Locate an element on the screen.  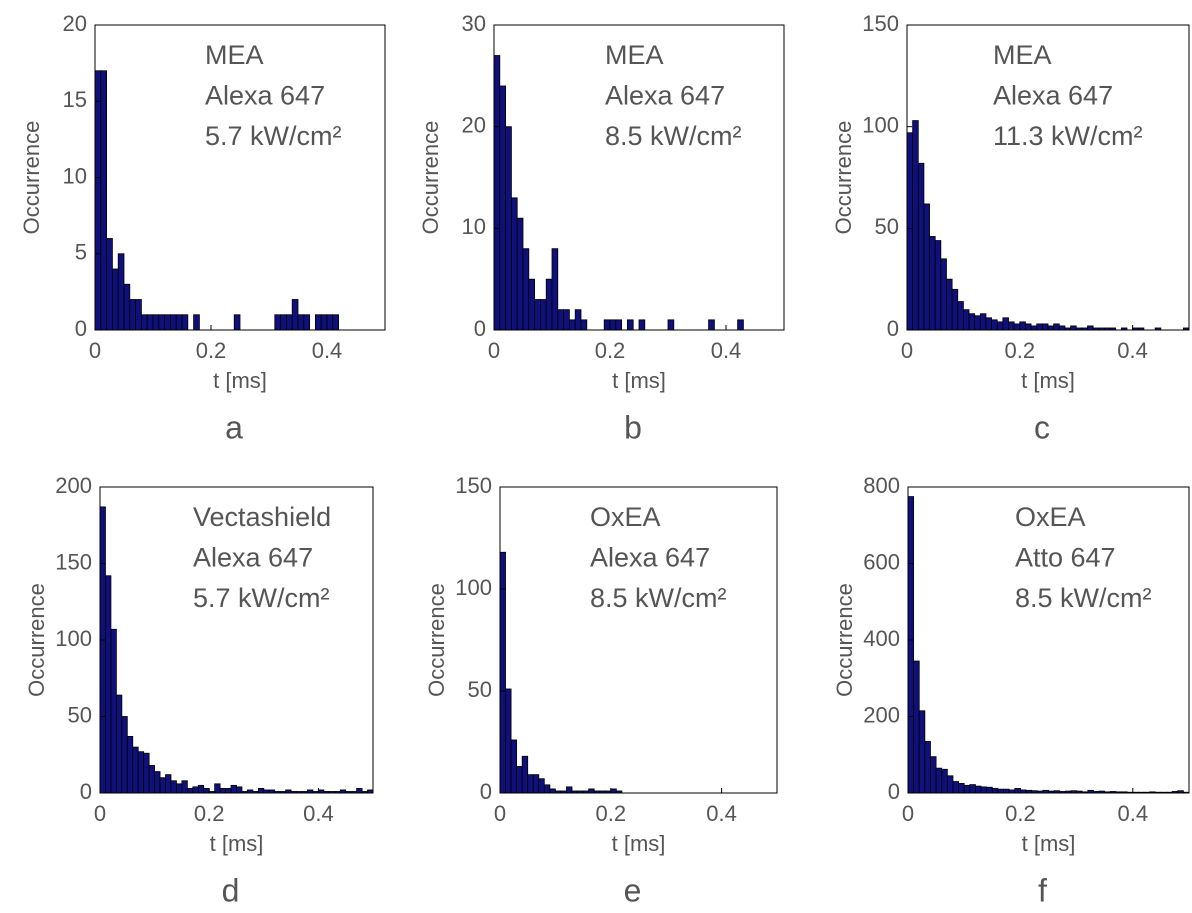
panel-label: b is located at coordinates (633, 427).